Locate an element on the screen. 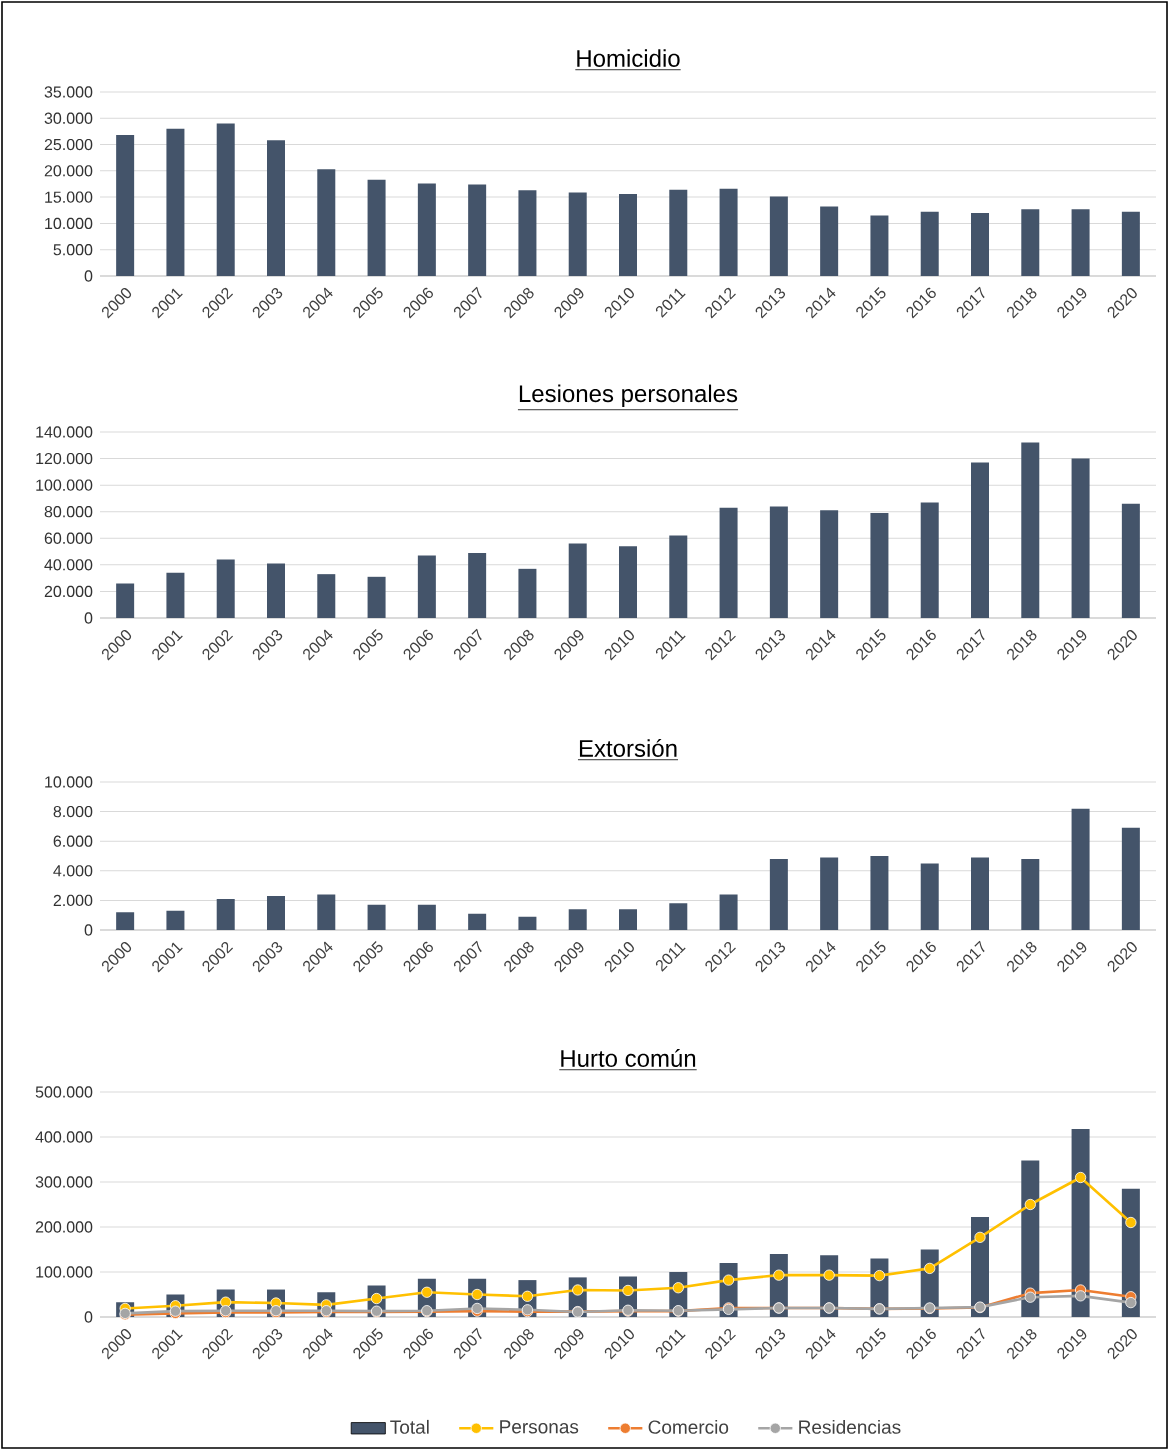 This screenshot has width=1169, height=1450. y-tick-label: 25.000 is located at coordinates (68, 144).